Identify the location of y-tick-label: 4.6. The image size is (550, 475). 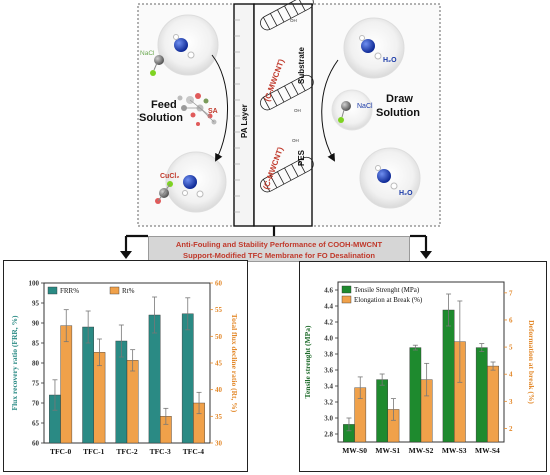
(328, 291).